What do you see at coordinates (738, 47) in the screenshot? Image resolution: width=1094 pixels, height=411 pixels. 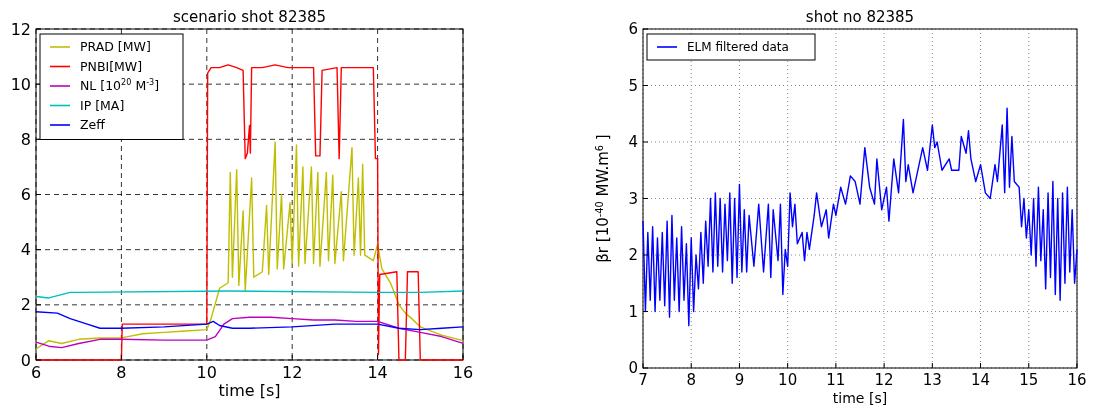 I see `legend-label: ELM filtered data` at bounding box center [738, 47].